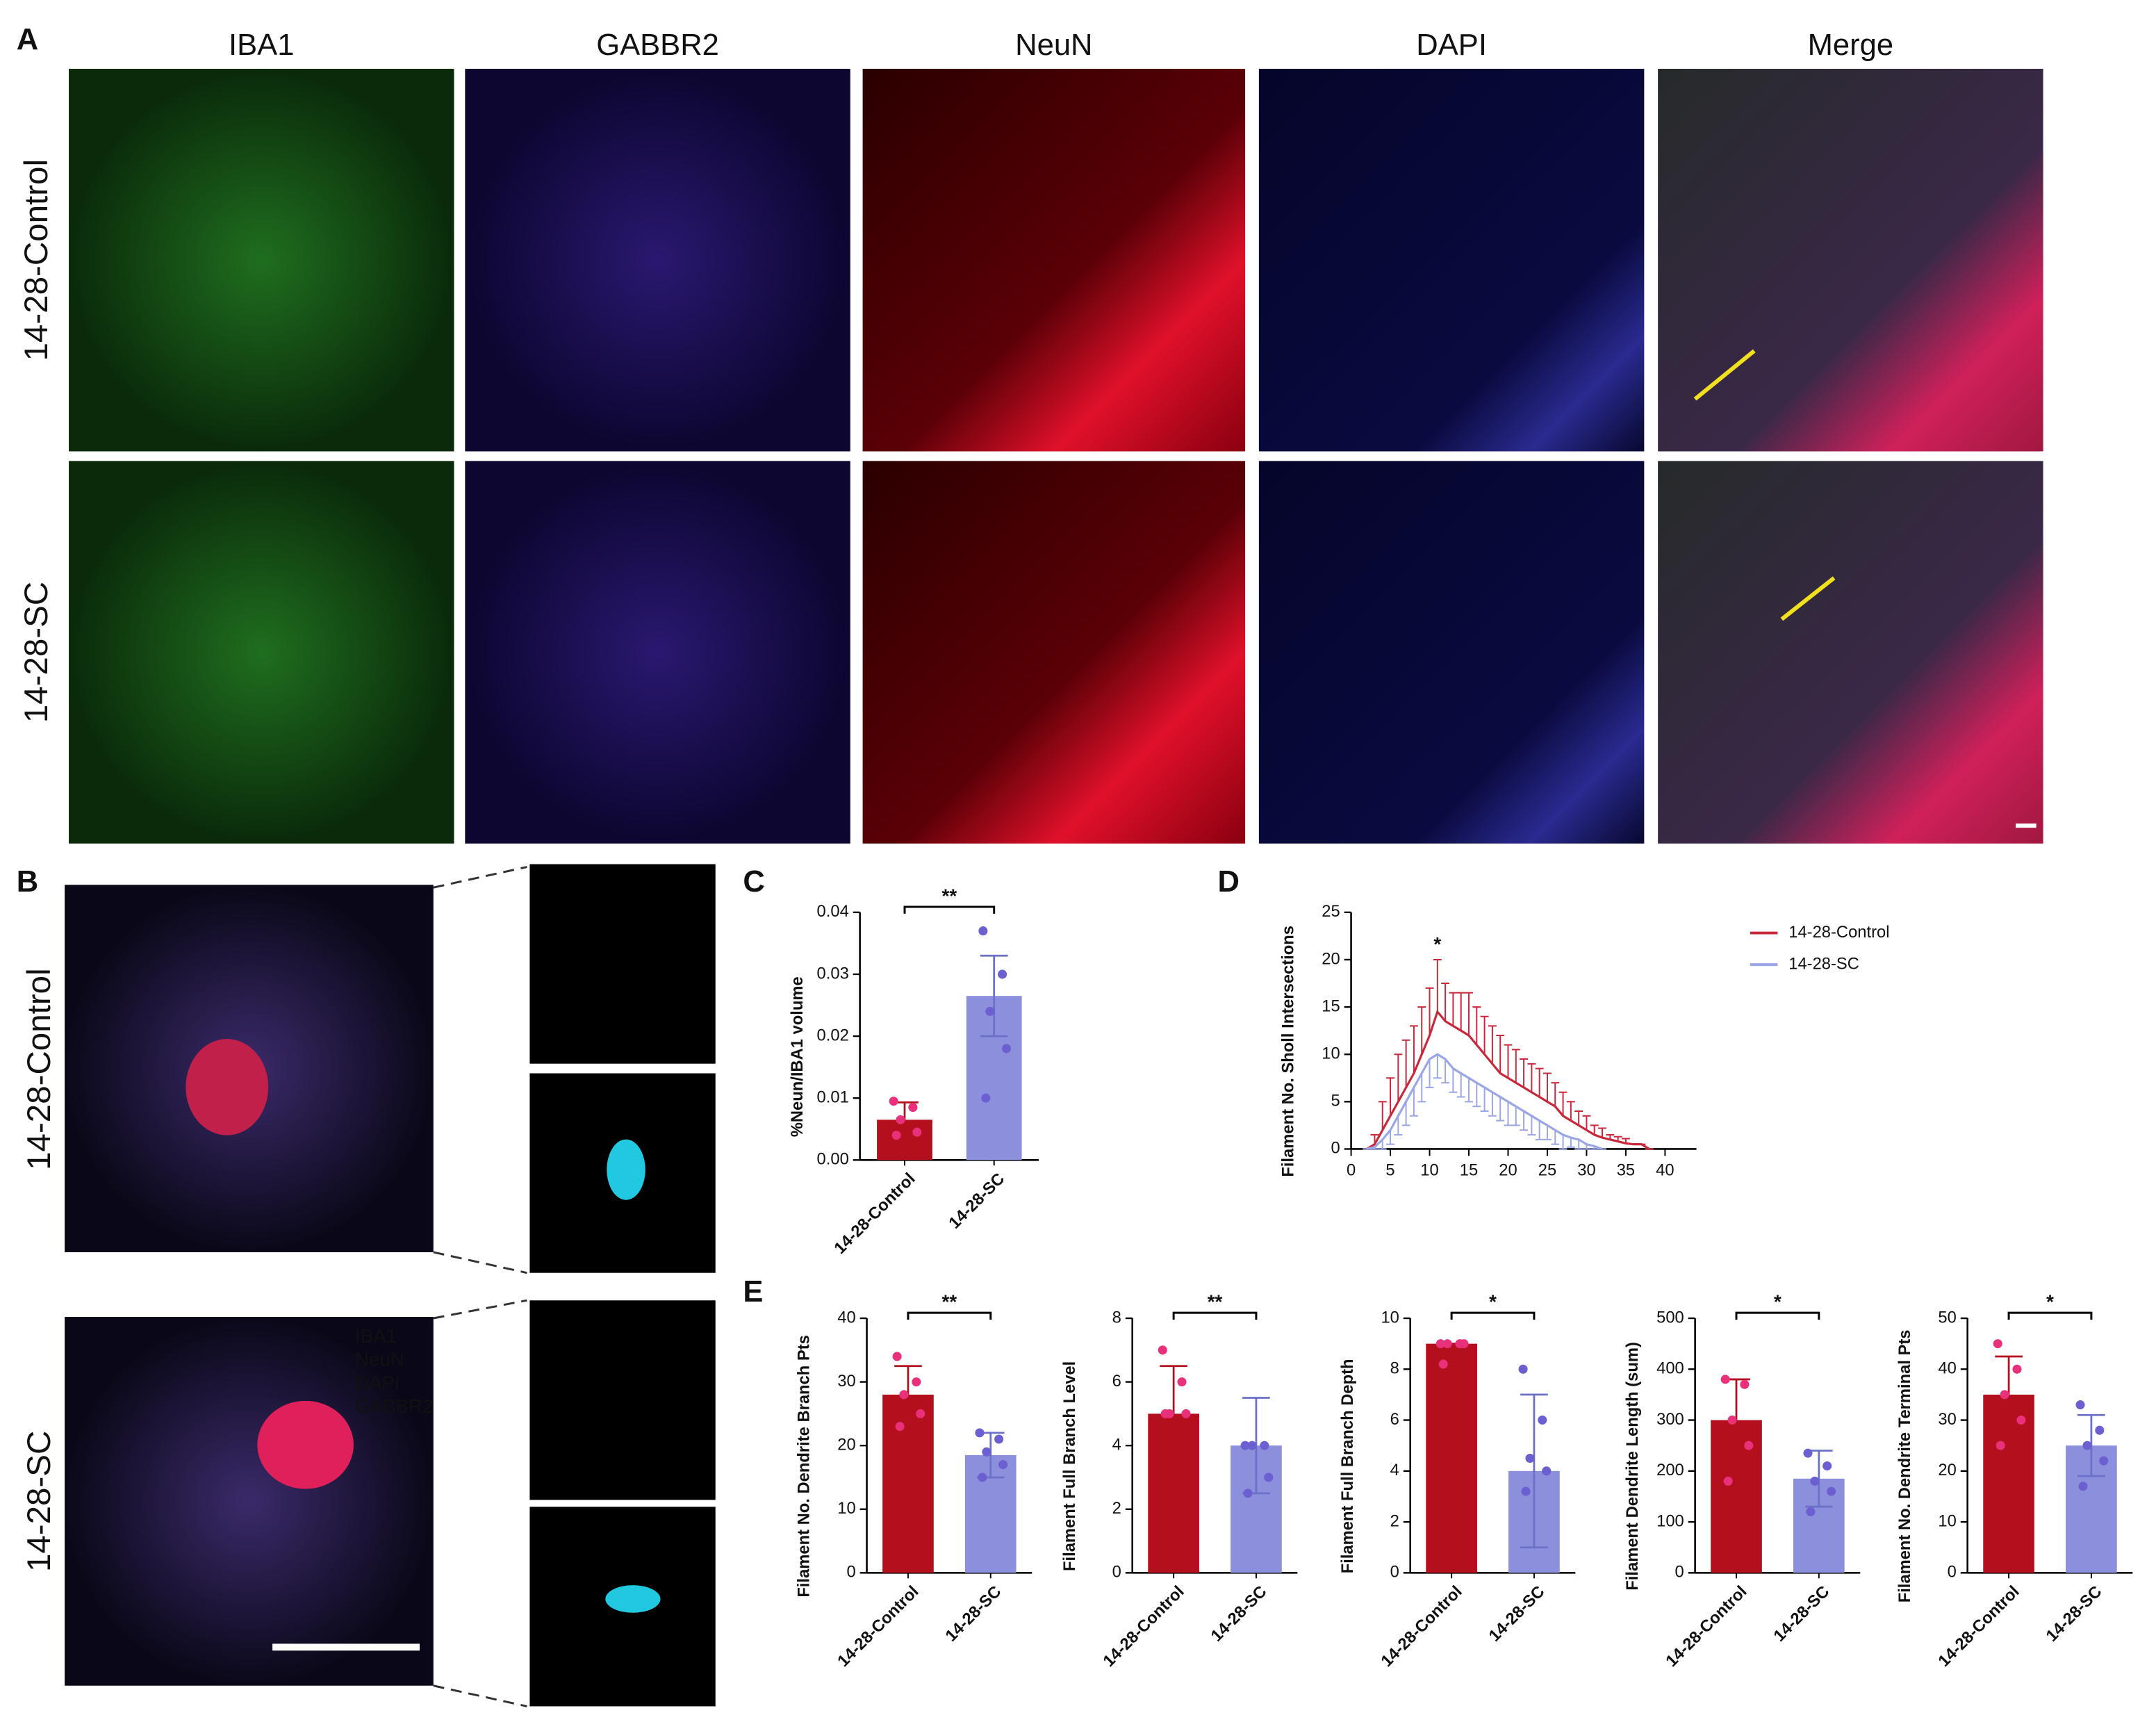 This screenshot has height=1722, width=2156. I want to click on zoom-lines, so click(480, 1286).